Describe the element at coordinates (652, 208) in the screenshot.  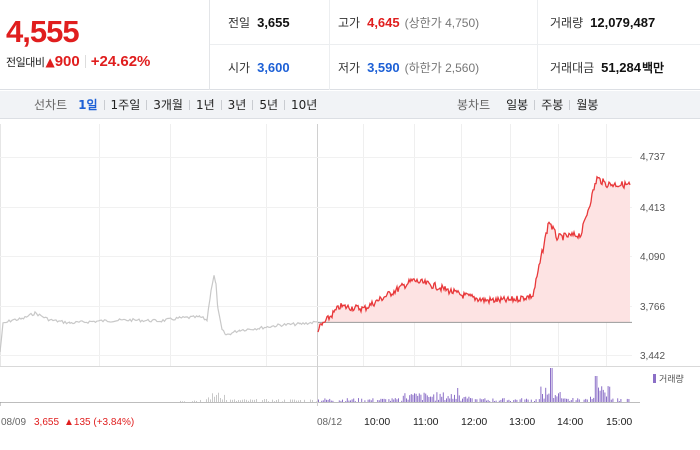
I see `y-tick: 4,413` at that location.